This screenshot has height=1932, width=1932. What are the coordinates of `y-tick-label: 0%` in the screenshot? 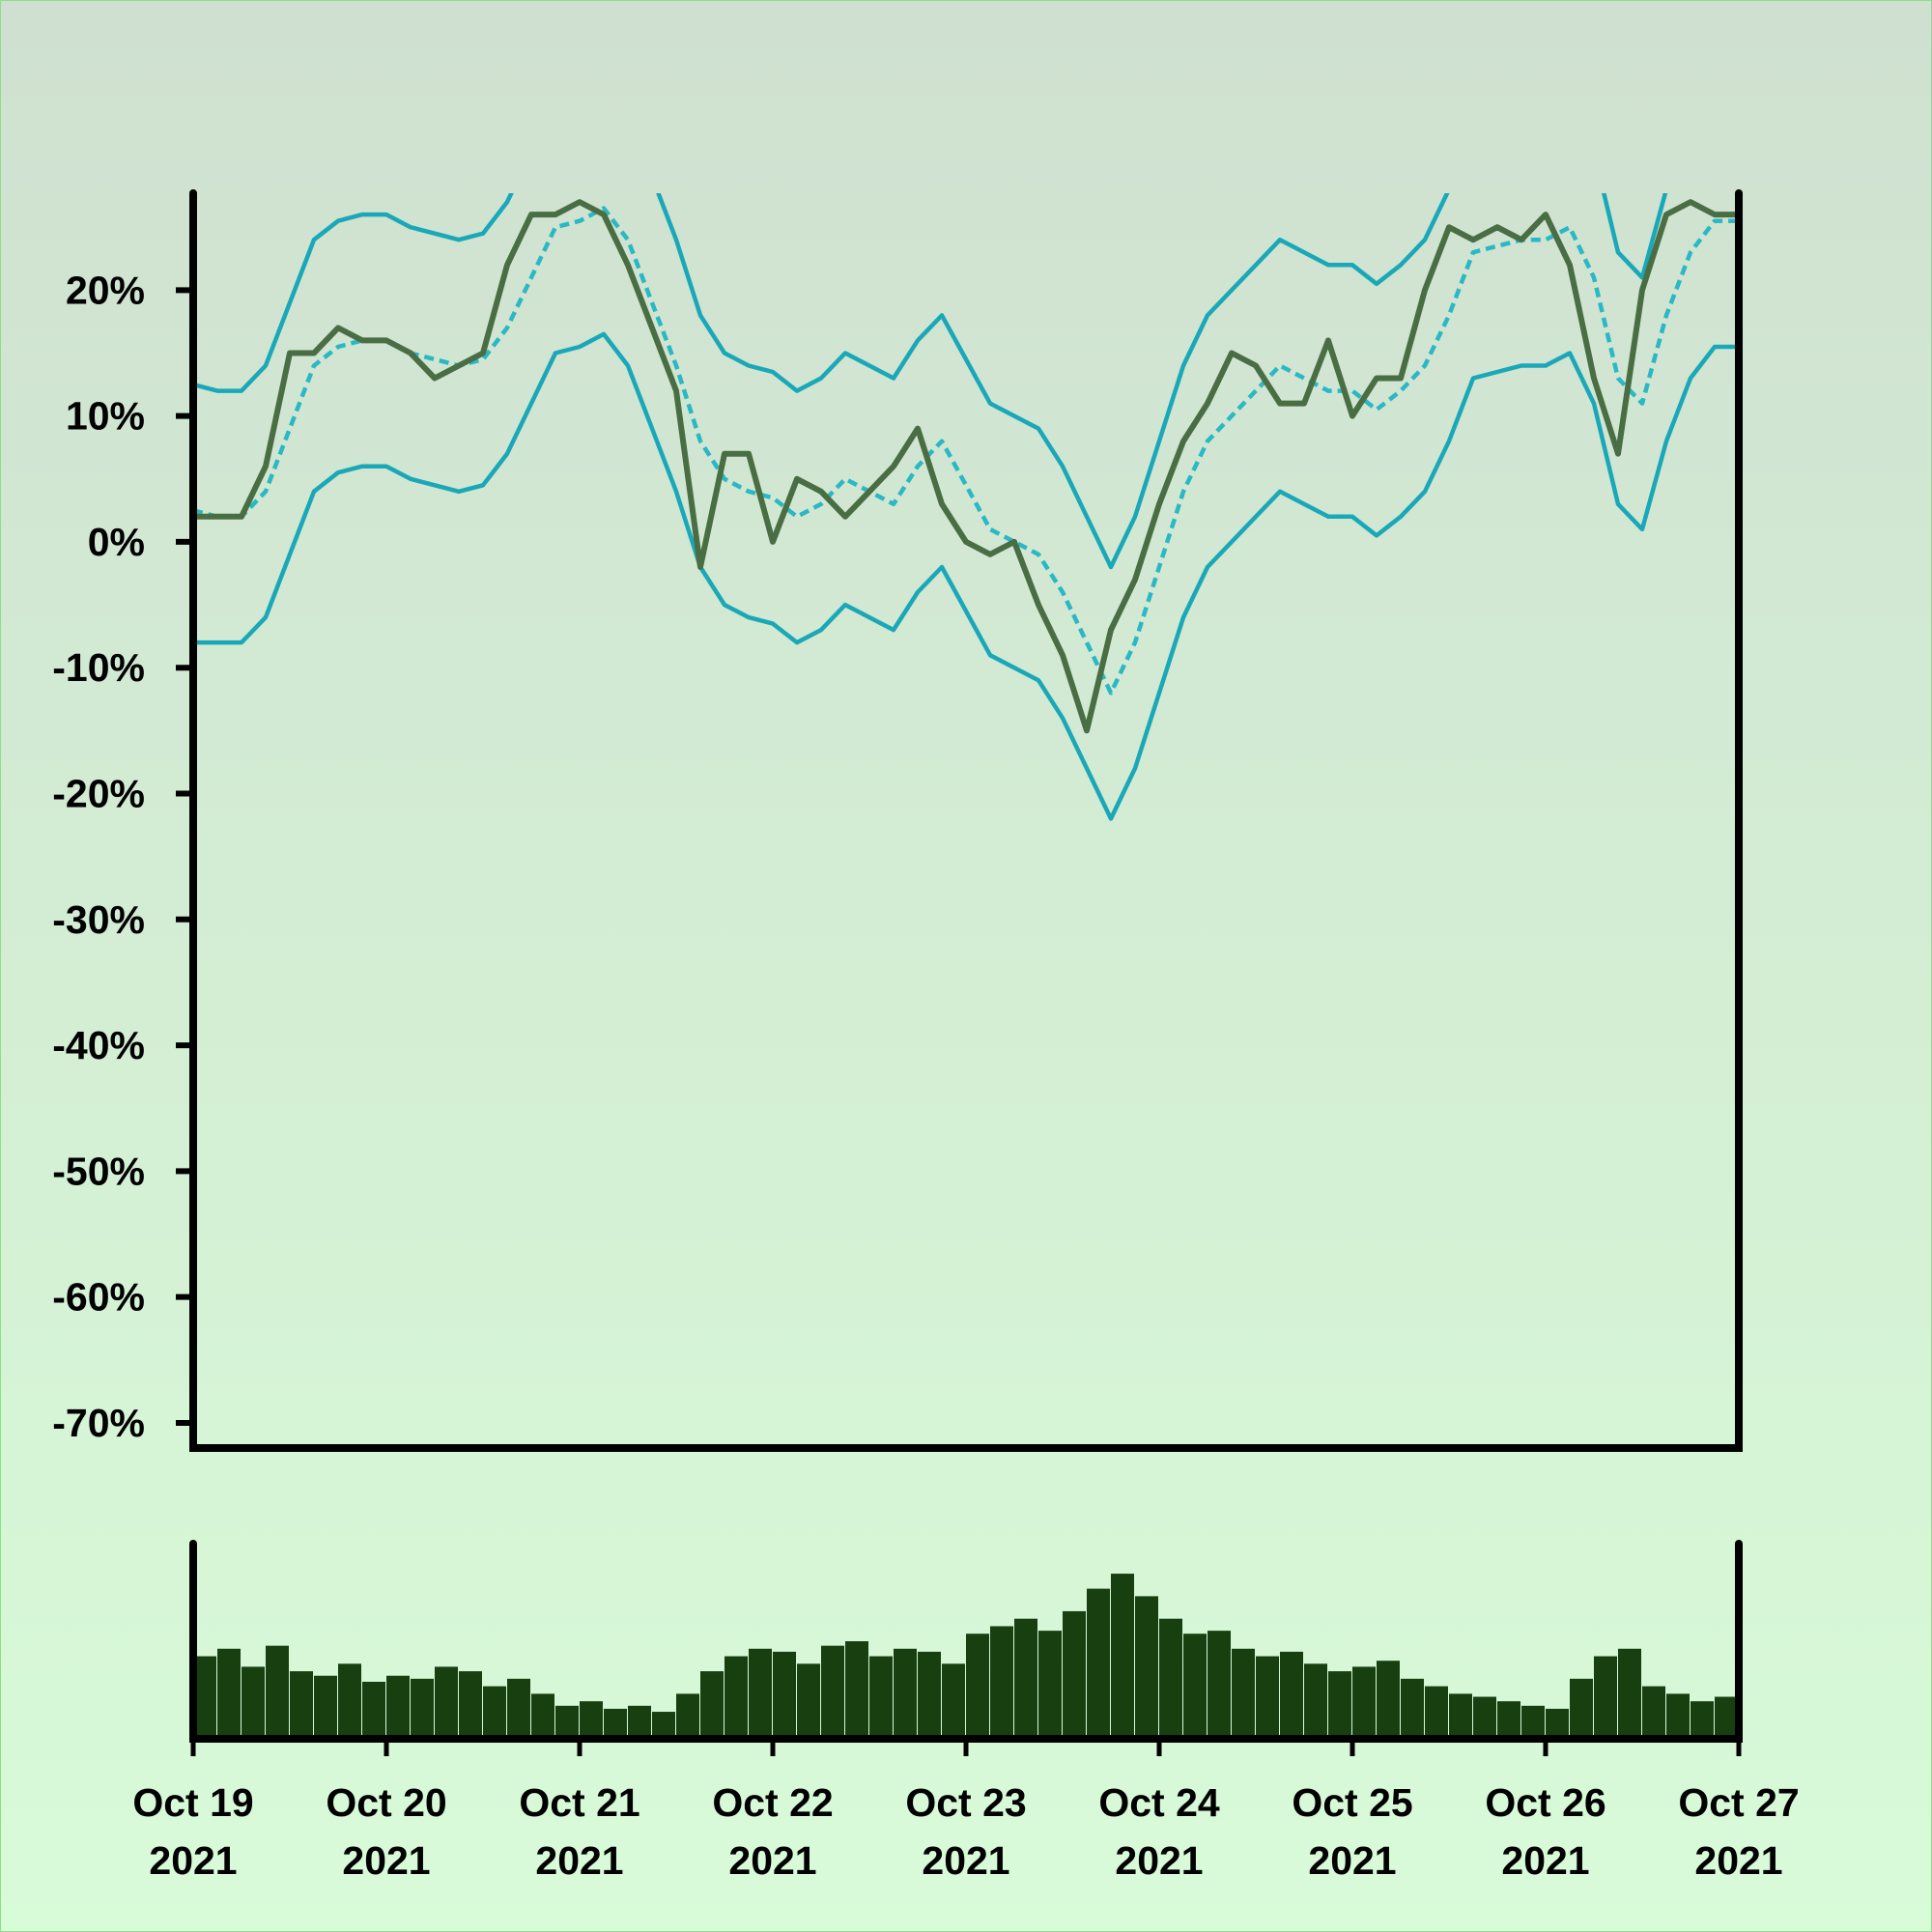 It's located at (116, 542).